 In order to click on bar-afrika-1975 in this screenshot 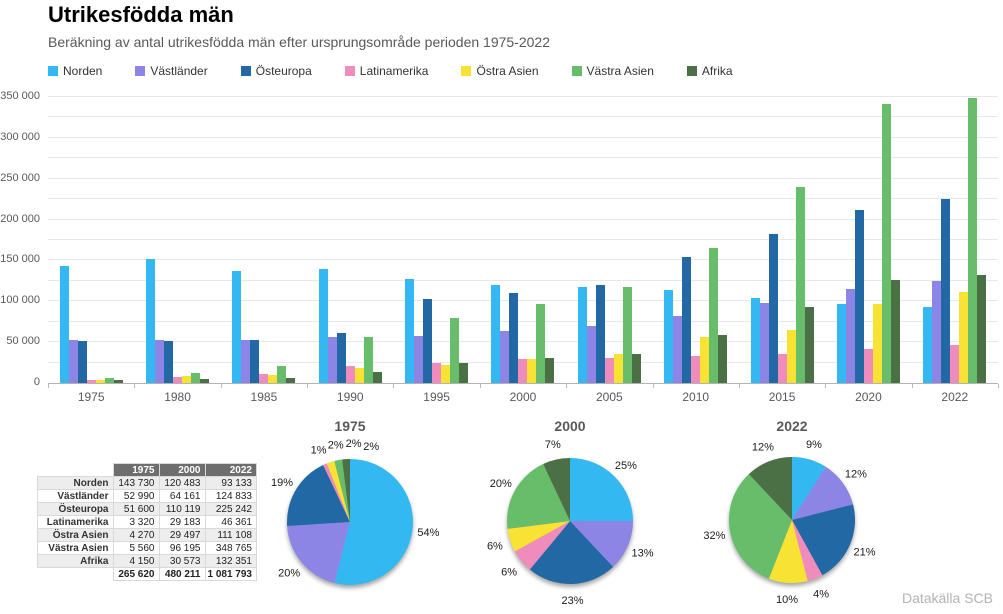, I will do `click(118, 381)`.